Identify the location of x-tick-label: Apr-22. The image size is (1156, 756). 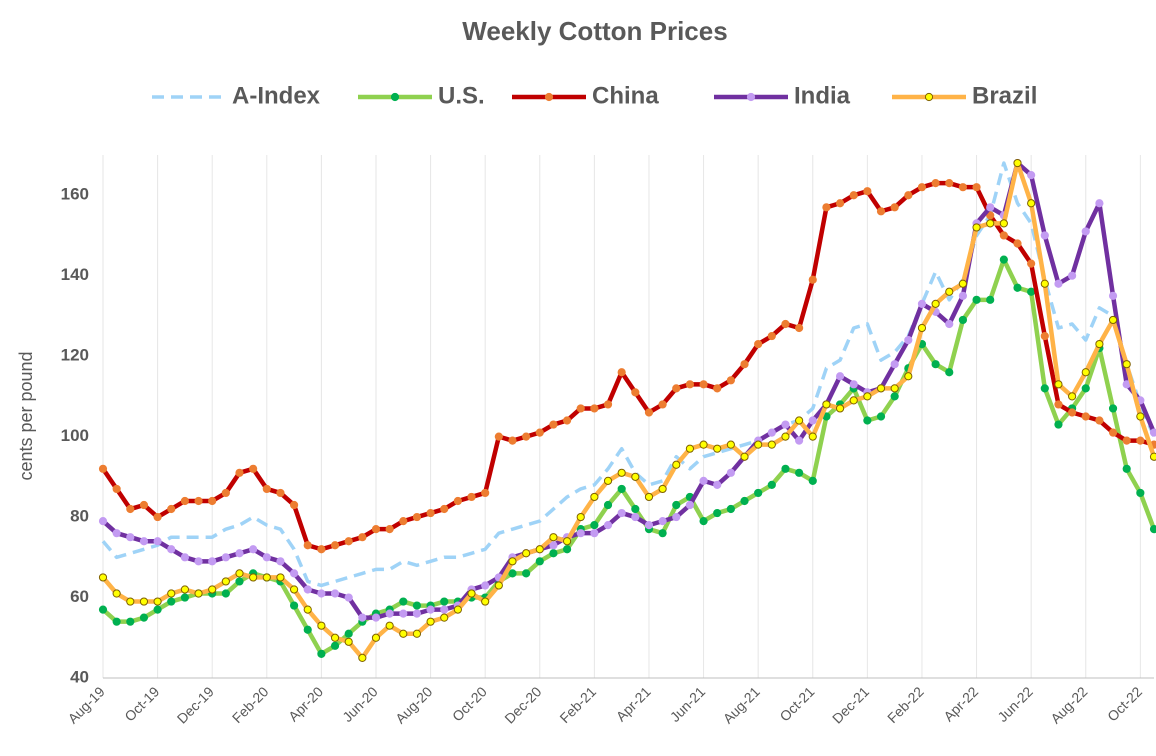
(960, 703).